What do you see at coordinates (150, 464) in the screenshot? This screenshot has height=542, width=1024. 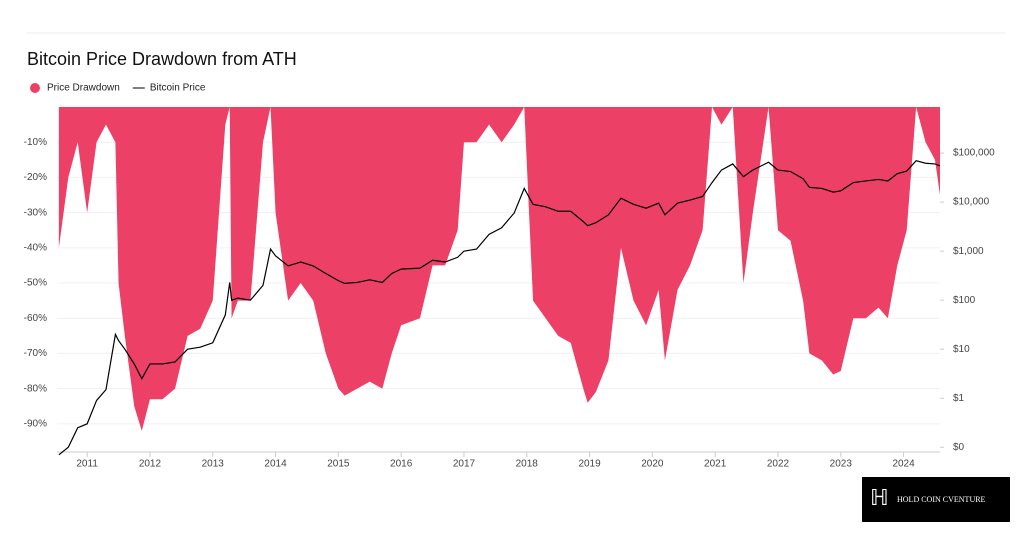 I see `x-tick-label: 2012` at bounding box center [150, 464].